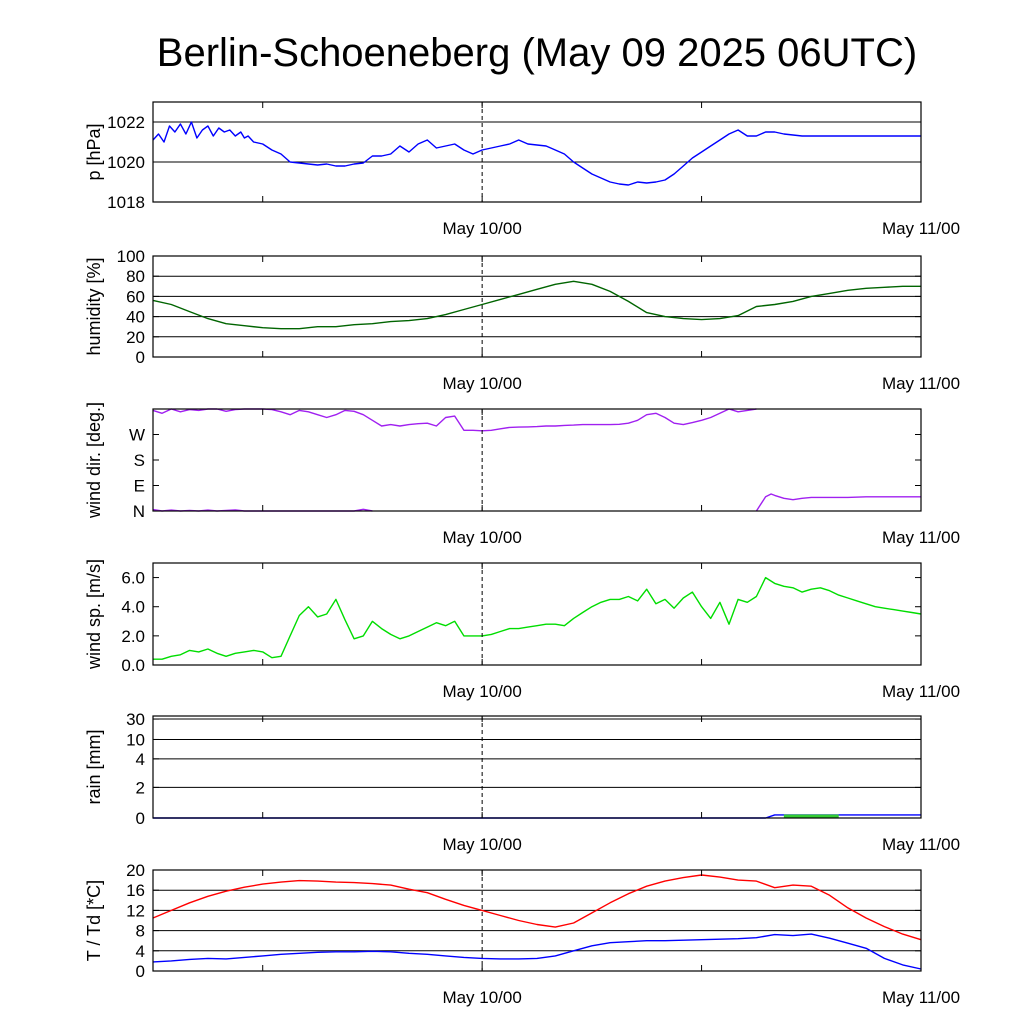  Describe the element at coordinates (135, 910) in the screenshot. I see `y-tick-label: 12` at that location.